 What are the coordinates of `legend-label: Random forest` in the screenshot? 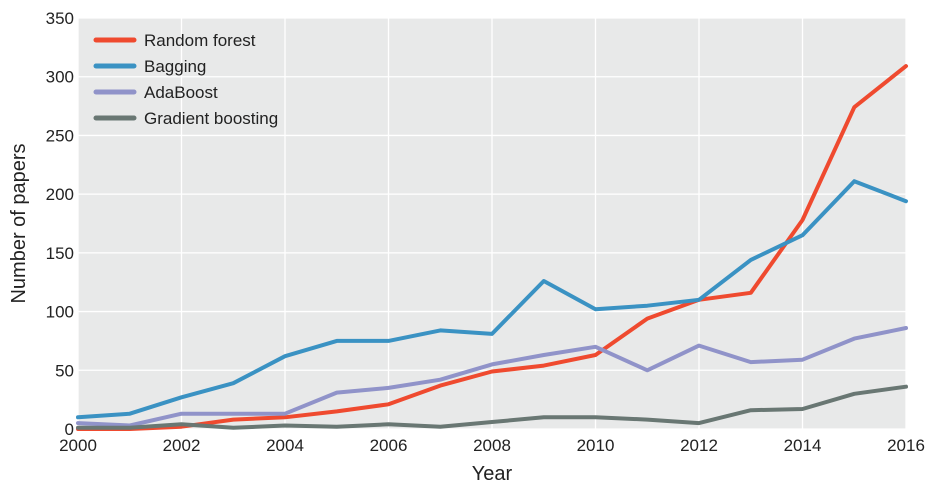 It's located at (200, 40).